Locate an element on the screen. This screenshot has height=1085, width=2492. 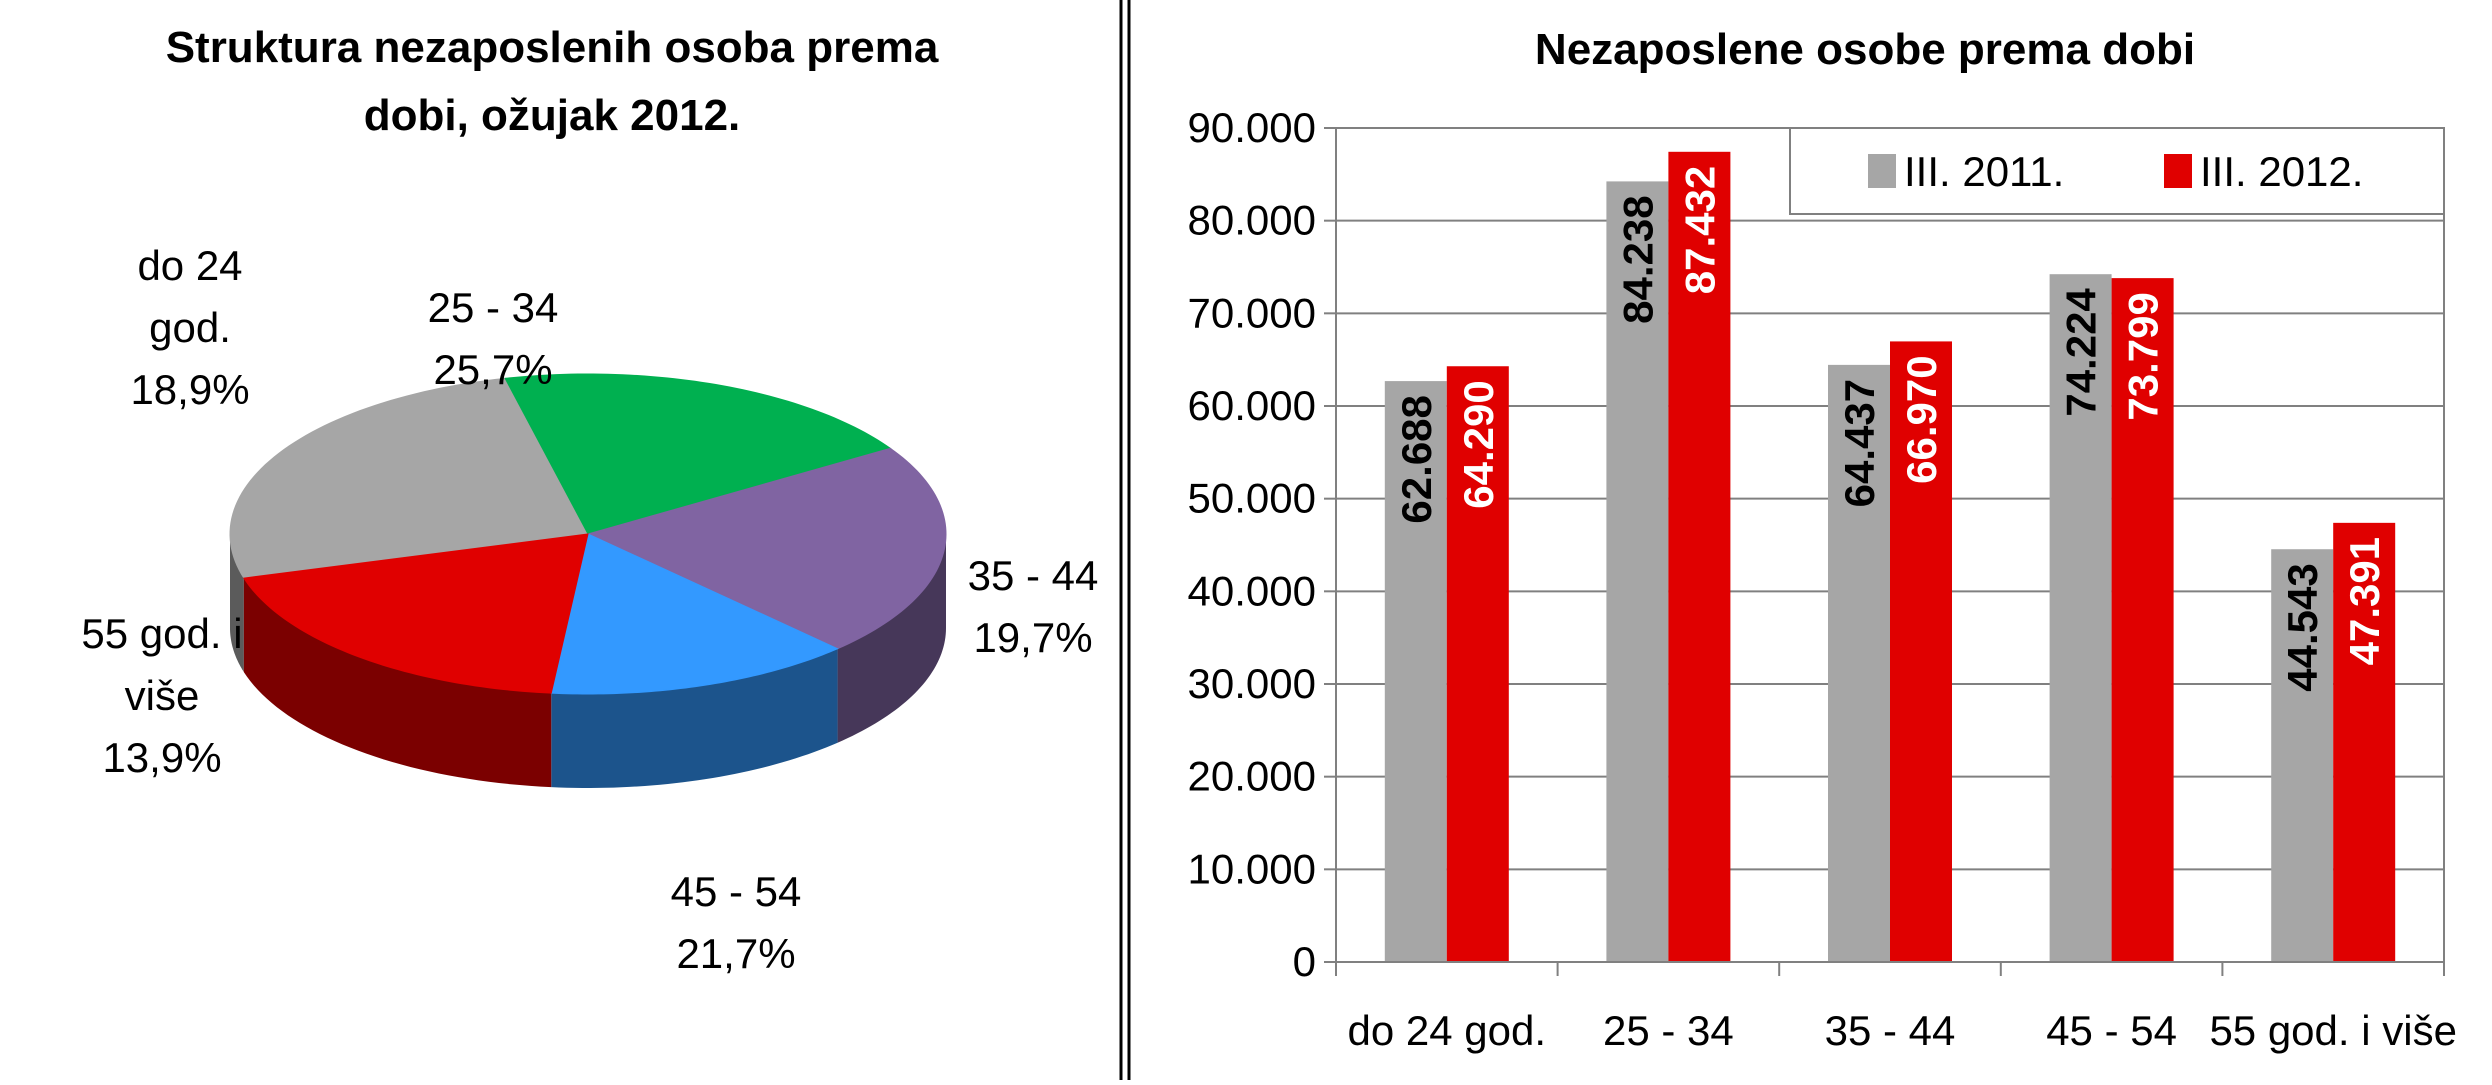
data-label-1-3: 73.799 is located at coordinates (2143, 356).